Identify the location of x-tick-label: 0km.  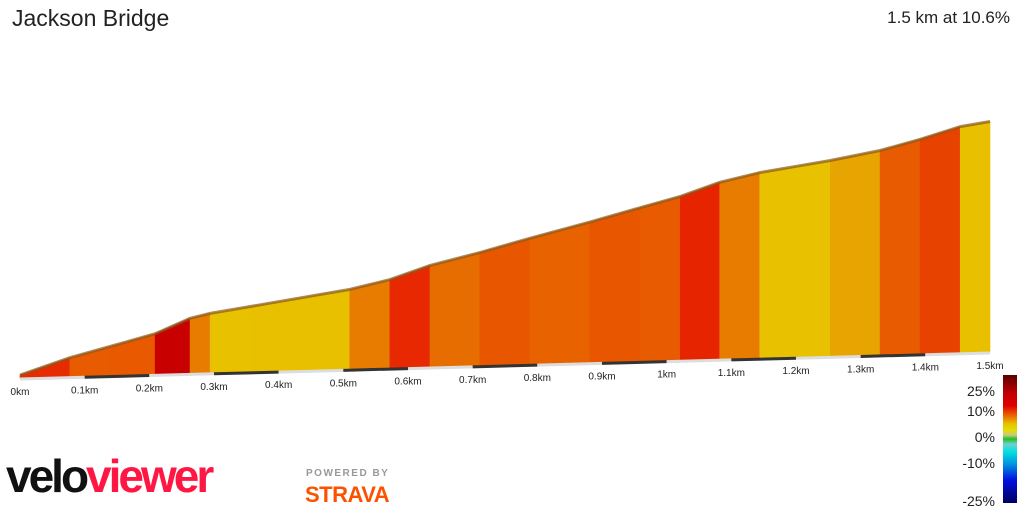
(20, 392).